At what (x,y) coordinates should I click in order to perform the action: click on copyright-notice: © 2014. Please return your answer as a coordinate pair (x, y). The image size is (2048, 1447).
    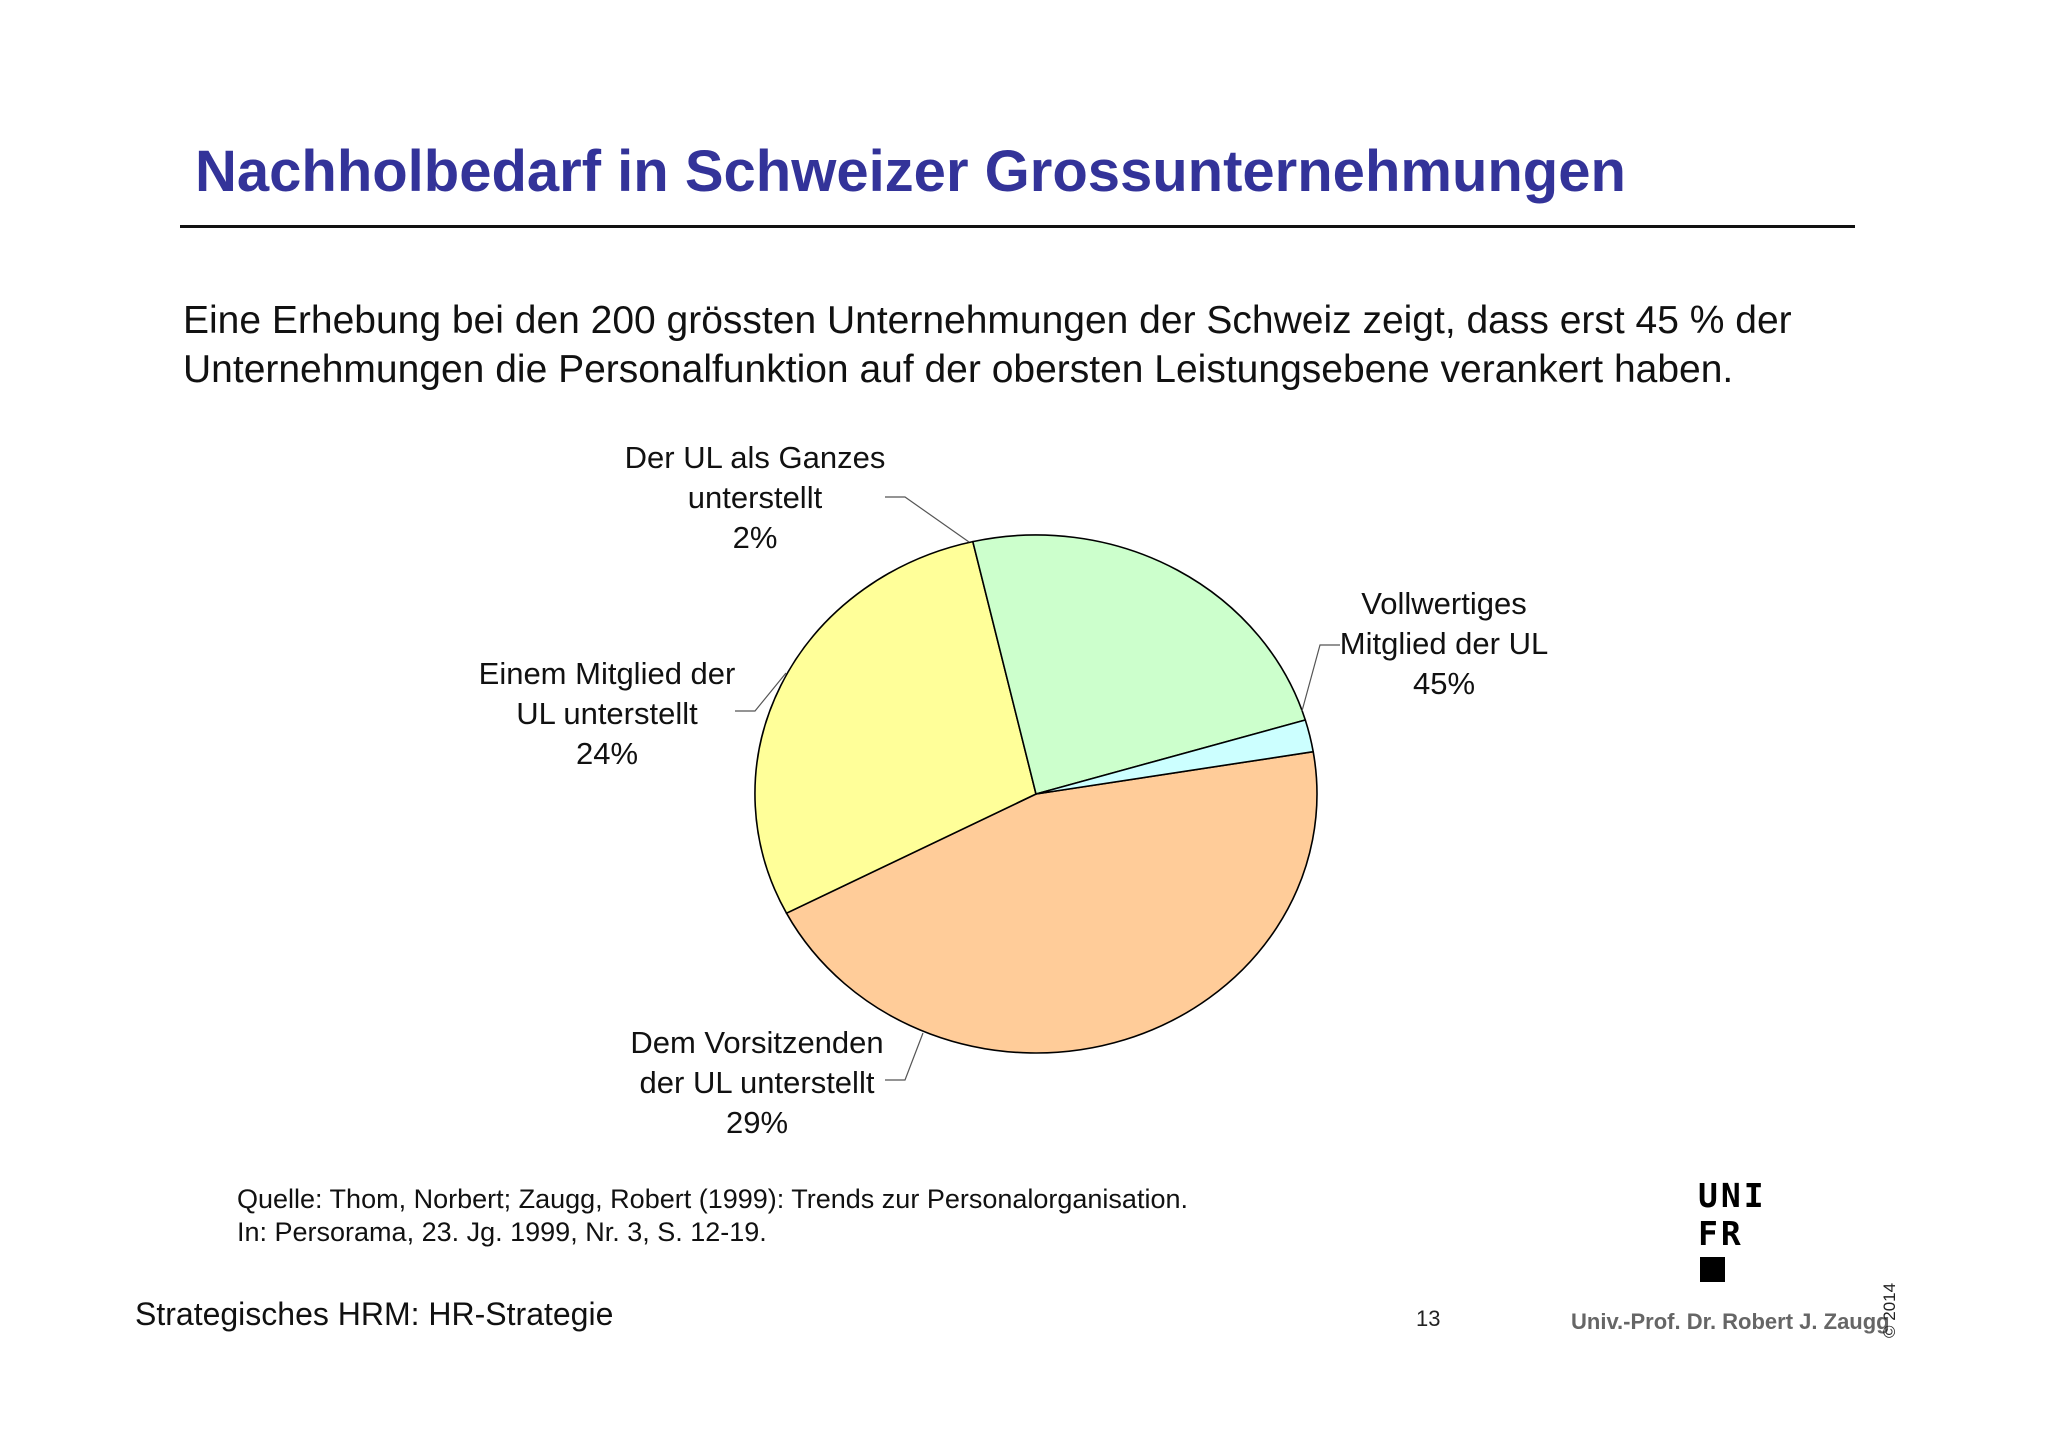
    Looking at the image, I should click on (1889, 1310).